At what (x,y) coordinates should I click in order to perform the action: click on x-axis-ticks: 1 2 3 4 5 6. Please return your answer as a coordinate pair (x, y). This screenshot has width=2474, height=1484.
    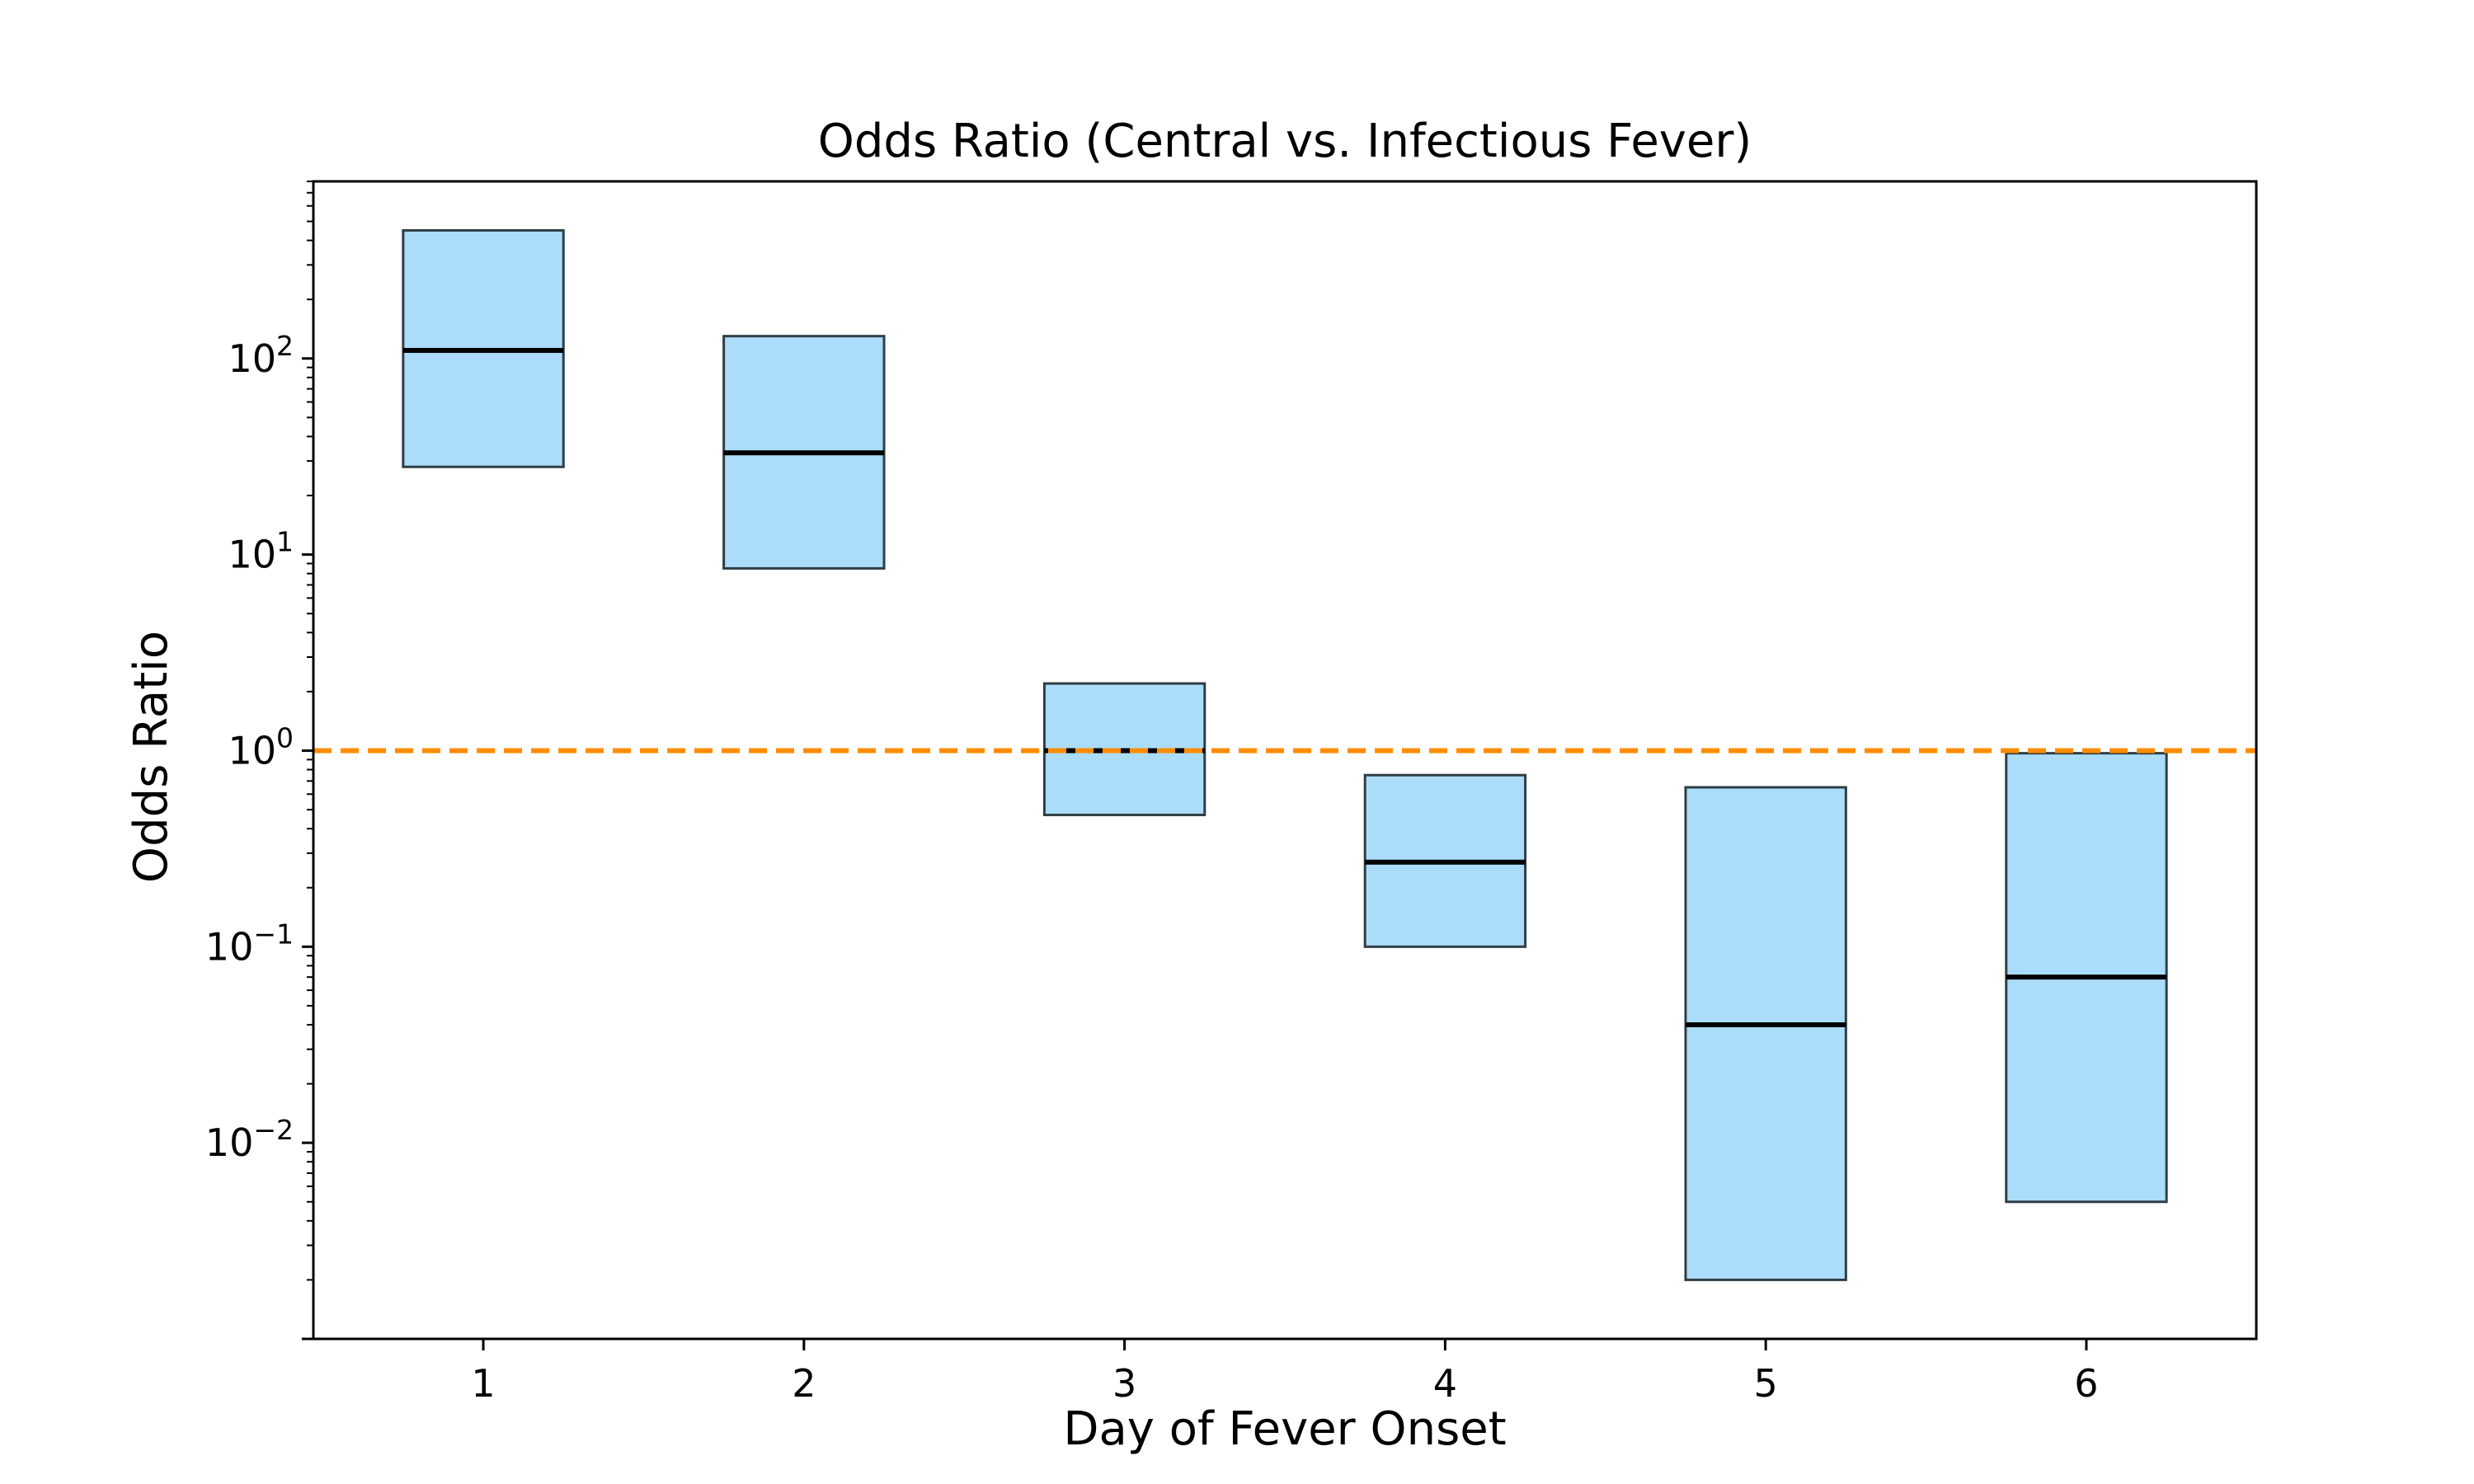
    Looking at the image, I should click on (1285, 1372).